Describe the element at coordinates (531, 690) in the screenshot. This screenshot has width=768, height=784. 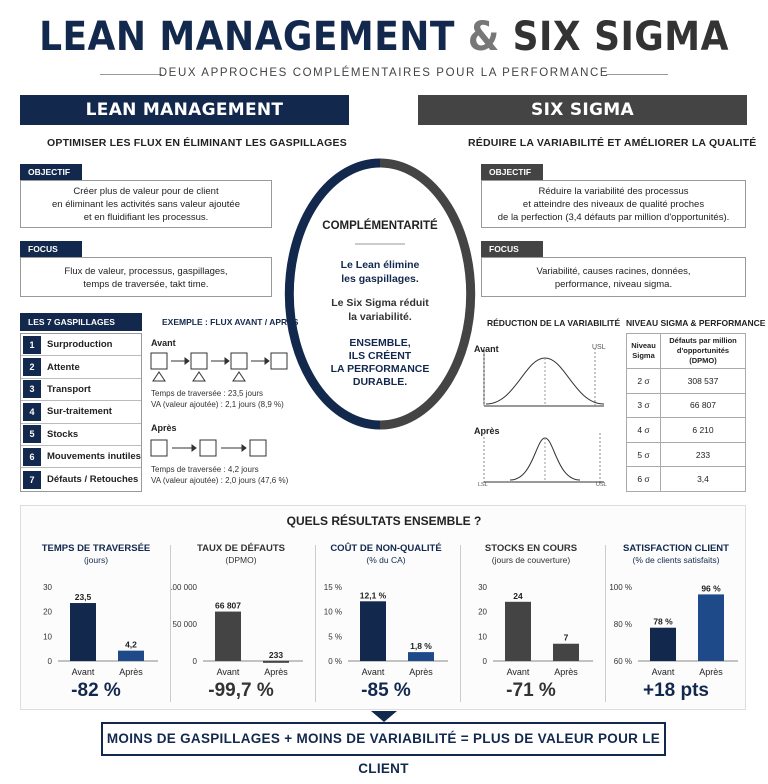
I see `change-percentage: -71 %` at that location.